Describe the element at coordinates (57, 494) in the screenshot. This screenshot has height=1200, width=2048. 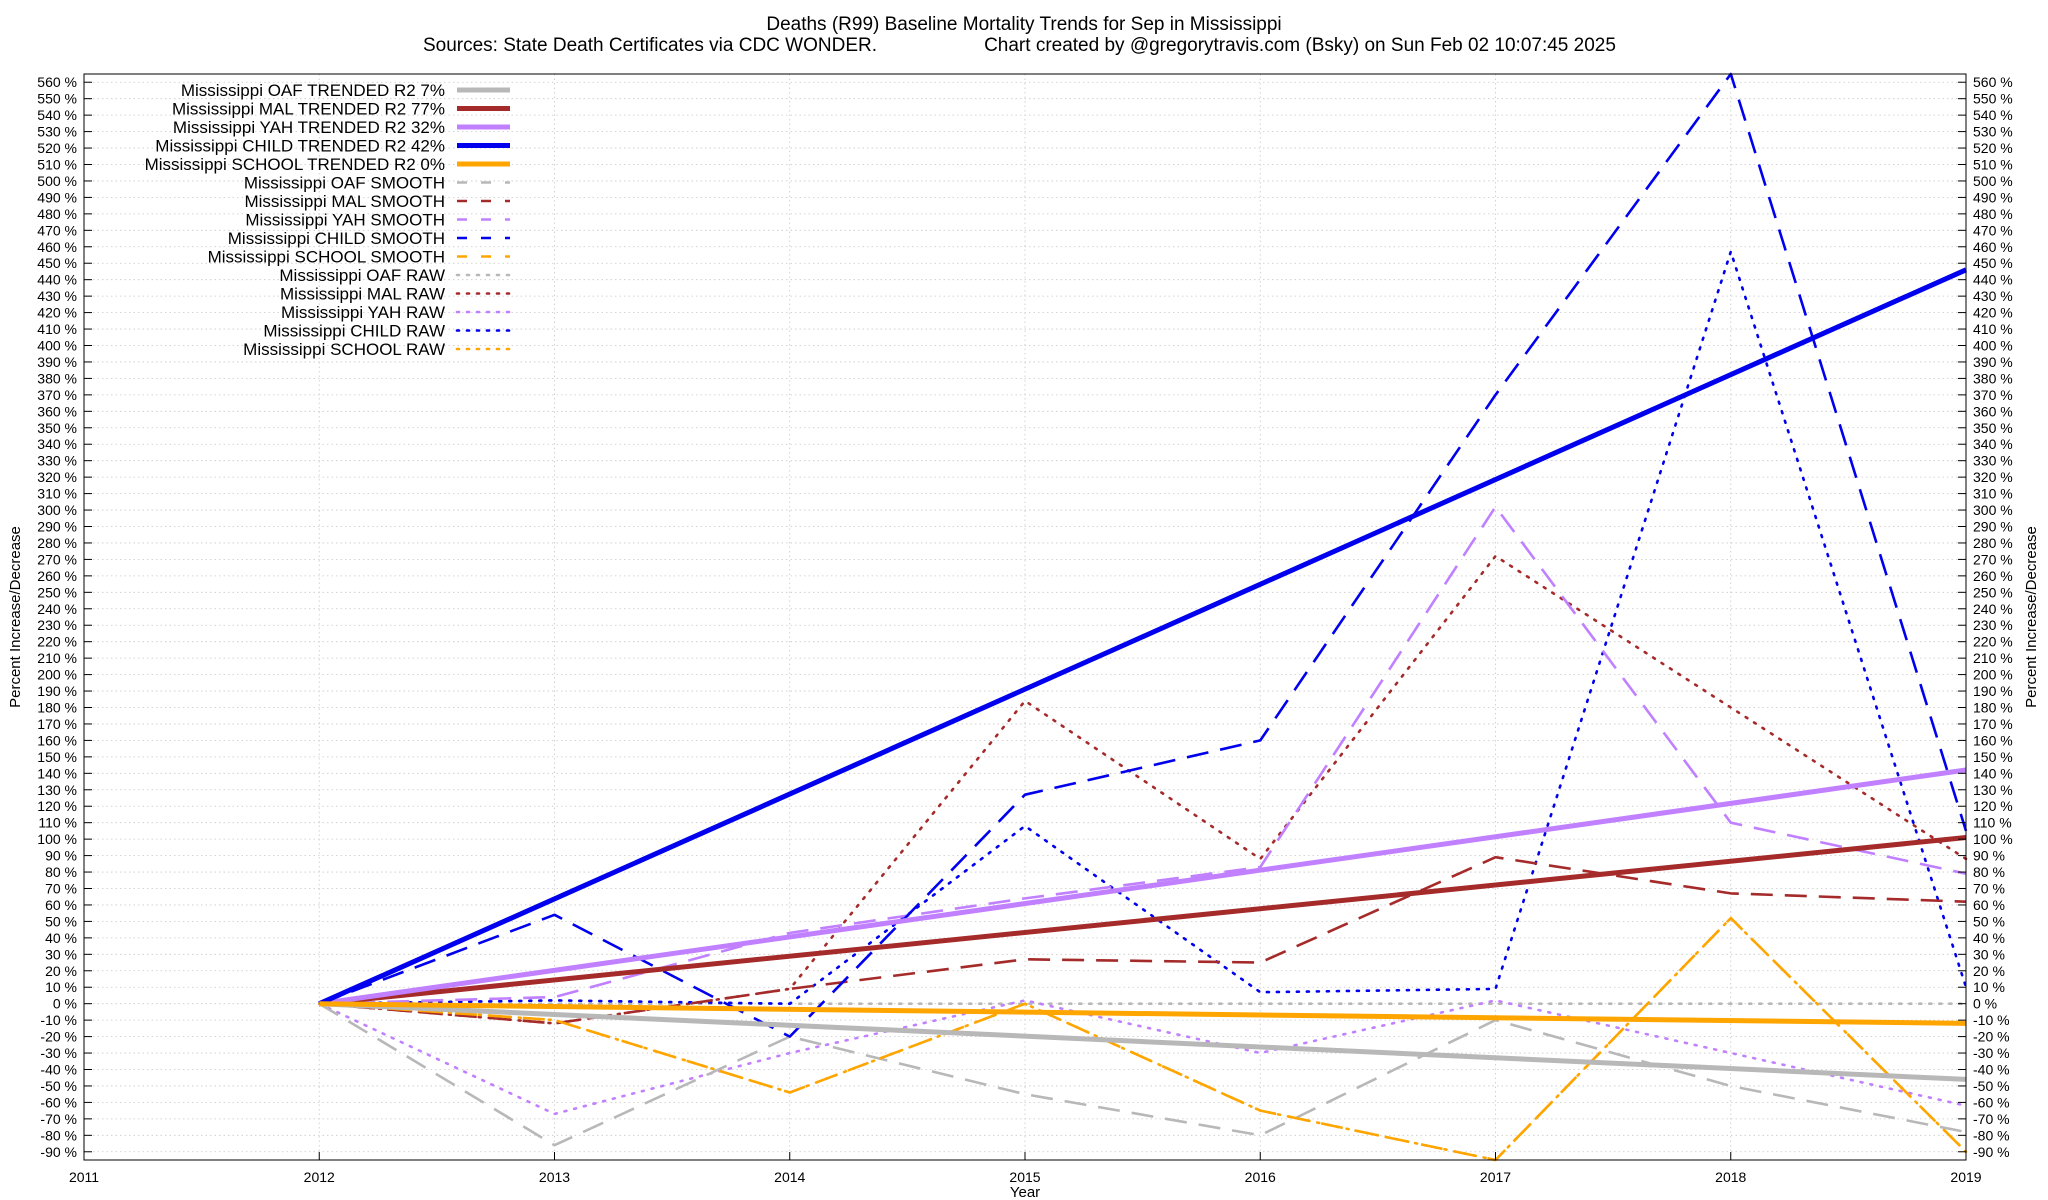
I see `y-tick-label-left: 310 %` at that location.